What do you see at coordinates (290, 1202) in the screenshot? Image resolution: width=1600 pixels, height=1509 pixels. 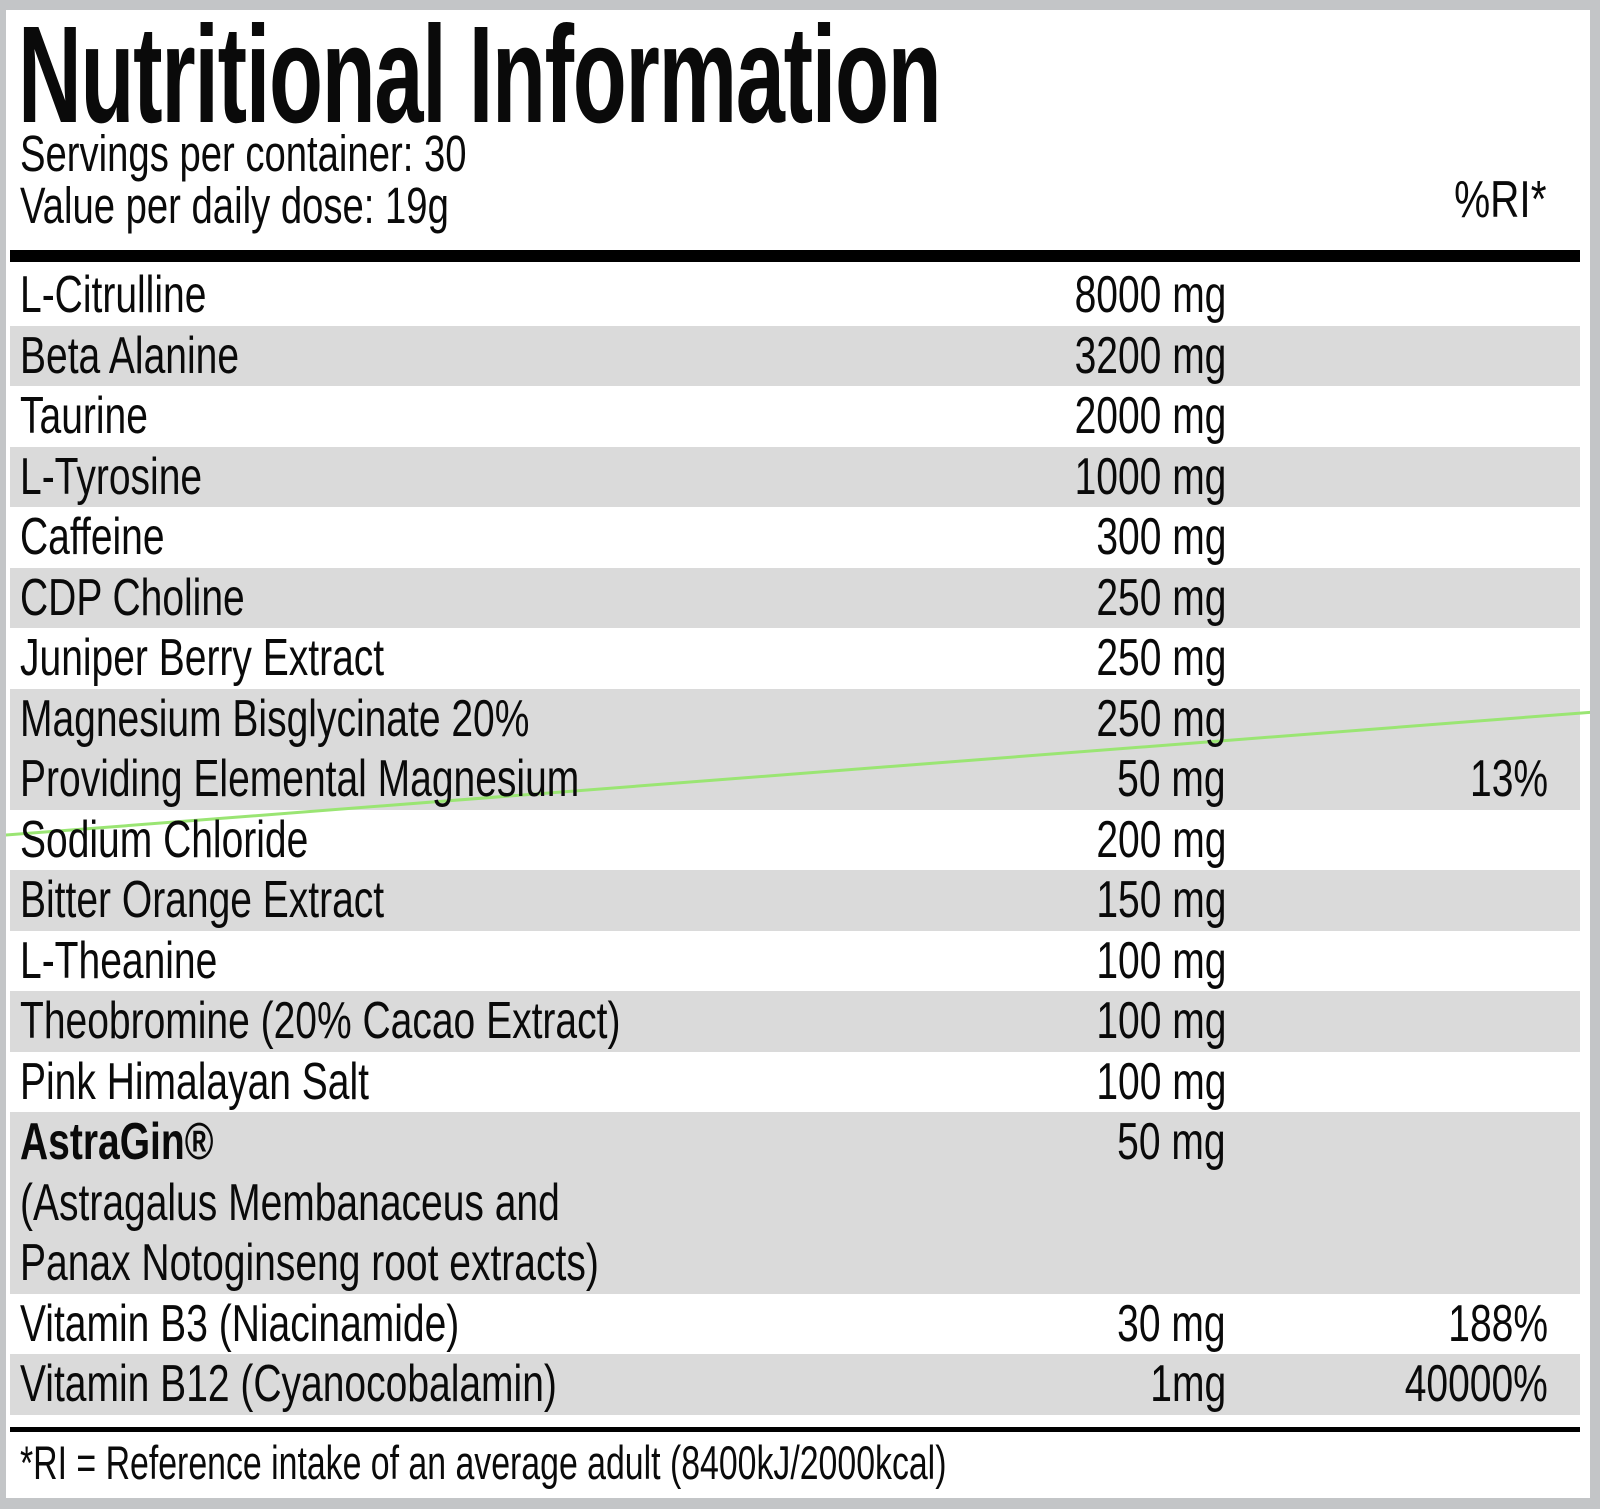 I see `ingredient-name: (Astragalus Membanaceus and` at bounding box center [290, 1202].